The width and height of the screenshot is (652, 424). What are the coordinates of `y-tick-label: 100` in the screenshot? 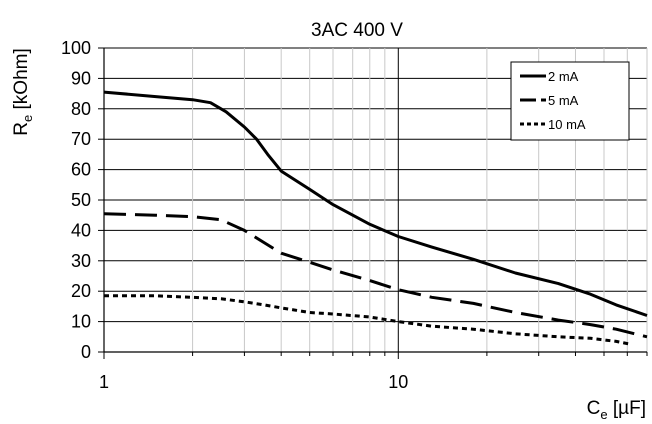 It's located at (76, 48).